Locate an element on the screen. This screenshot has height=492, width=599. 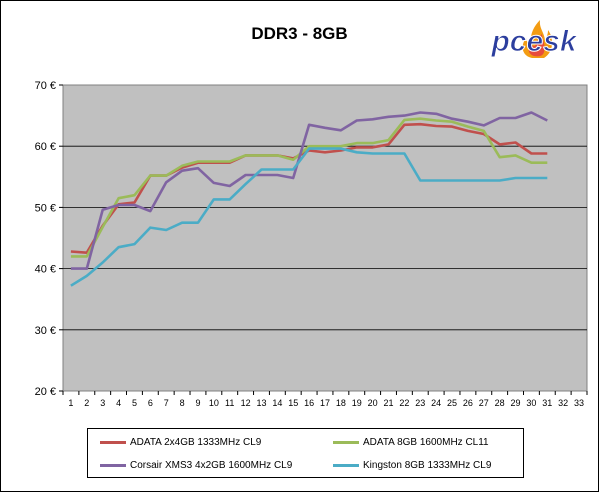
legend-label: ADATA 2x4GB 1333MHz CL9 is located at coordinates (196, 442).